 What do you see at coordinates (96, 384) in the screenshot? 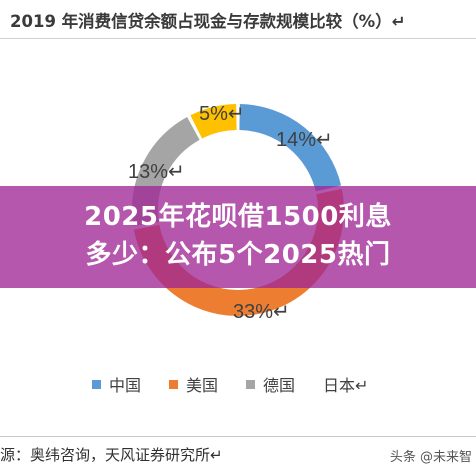
I see `legend-swatch-china` at bounding box center [96, 384].